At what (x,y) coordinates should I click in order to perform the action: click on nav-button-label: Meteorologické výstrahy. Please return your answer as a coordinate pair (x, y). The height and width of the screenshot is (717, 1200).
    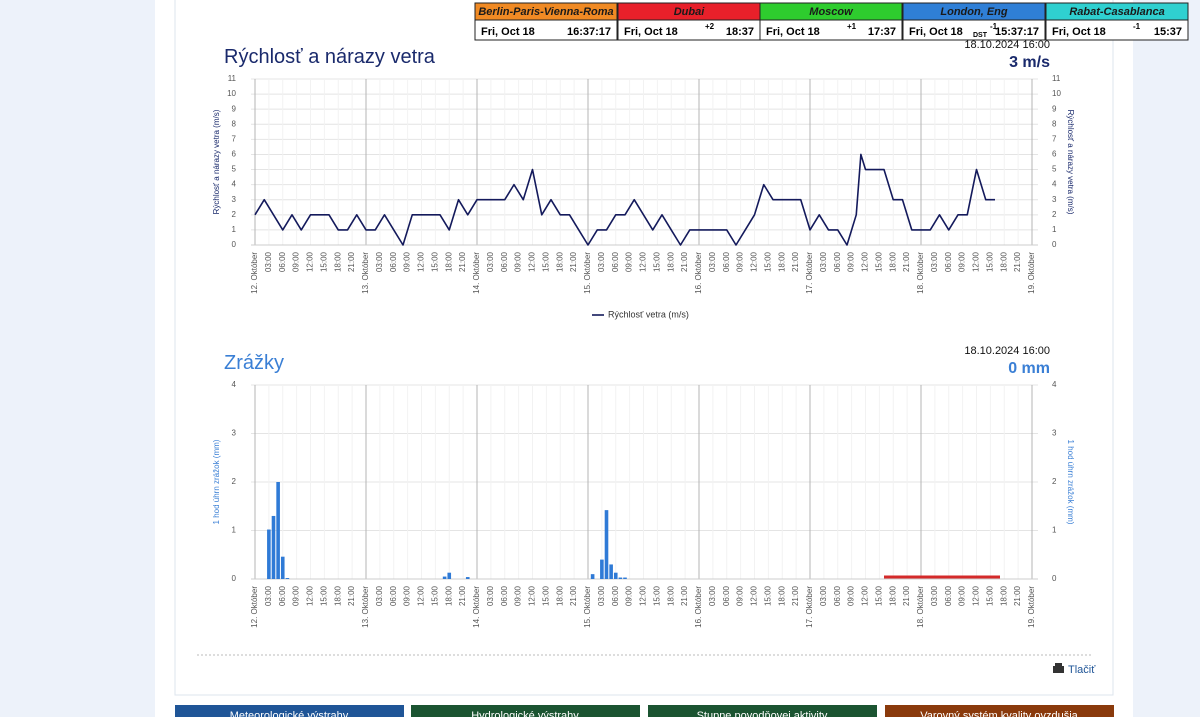
    Looking at the image, I should click on (289, 713).